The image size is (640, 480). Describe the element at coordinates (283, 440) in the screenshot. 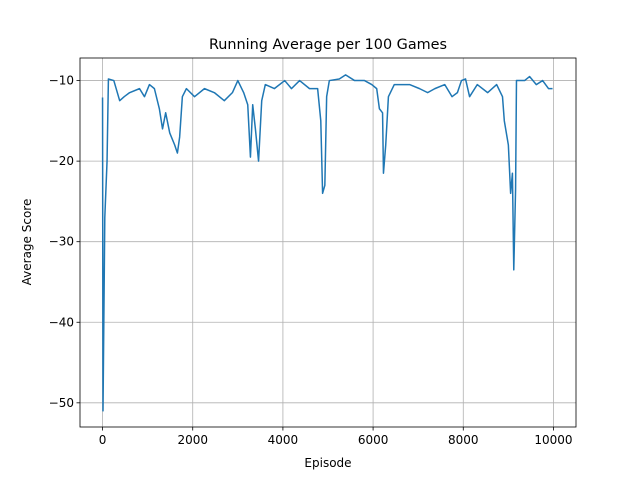

I see `x-tick-label: 4000` at that location.